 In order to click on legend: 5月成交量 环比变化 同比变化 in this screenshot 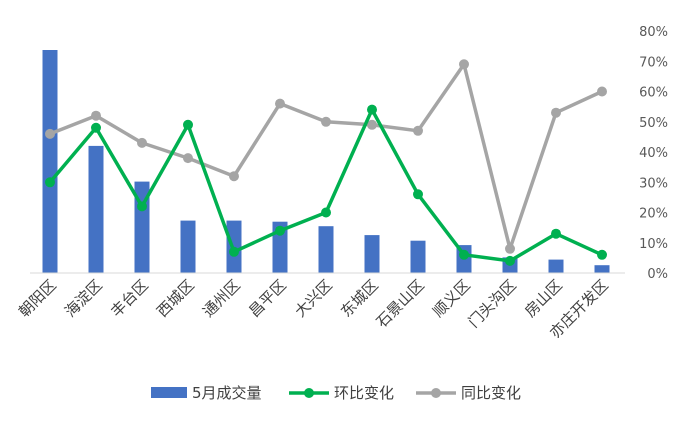, I will do `click(336, 393)`.